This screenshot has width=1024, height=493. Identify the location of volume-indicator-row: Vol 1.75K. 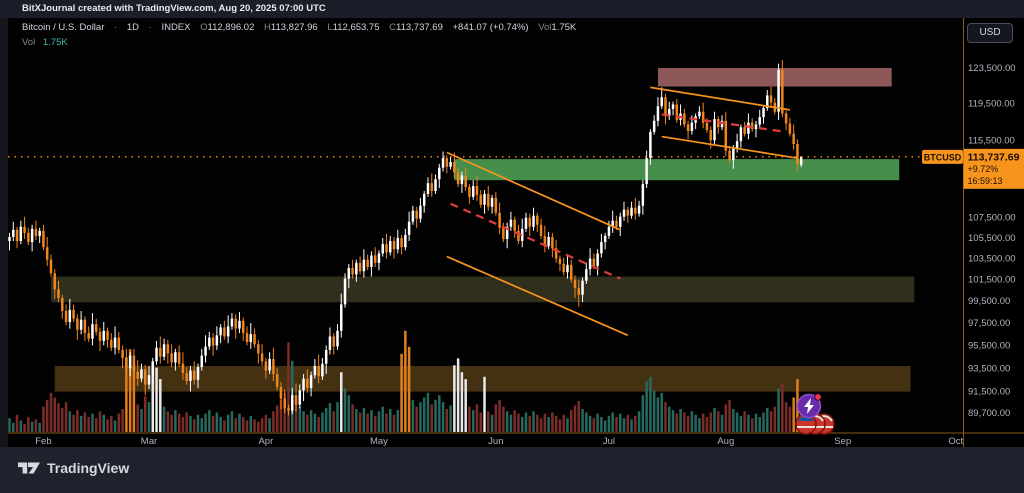
(45, 42).